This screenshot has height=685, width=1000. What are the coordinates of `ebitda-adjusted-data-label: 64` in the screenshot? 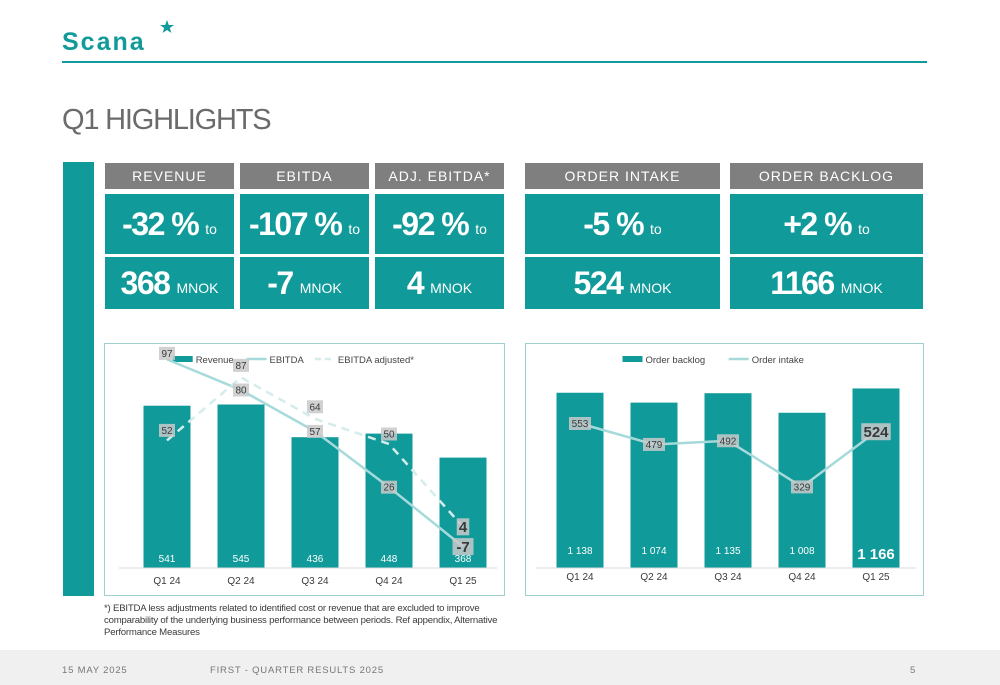 It's located at (315, 407).